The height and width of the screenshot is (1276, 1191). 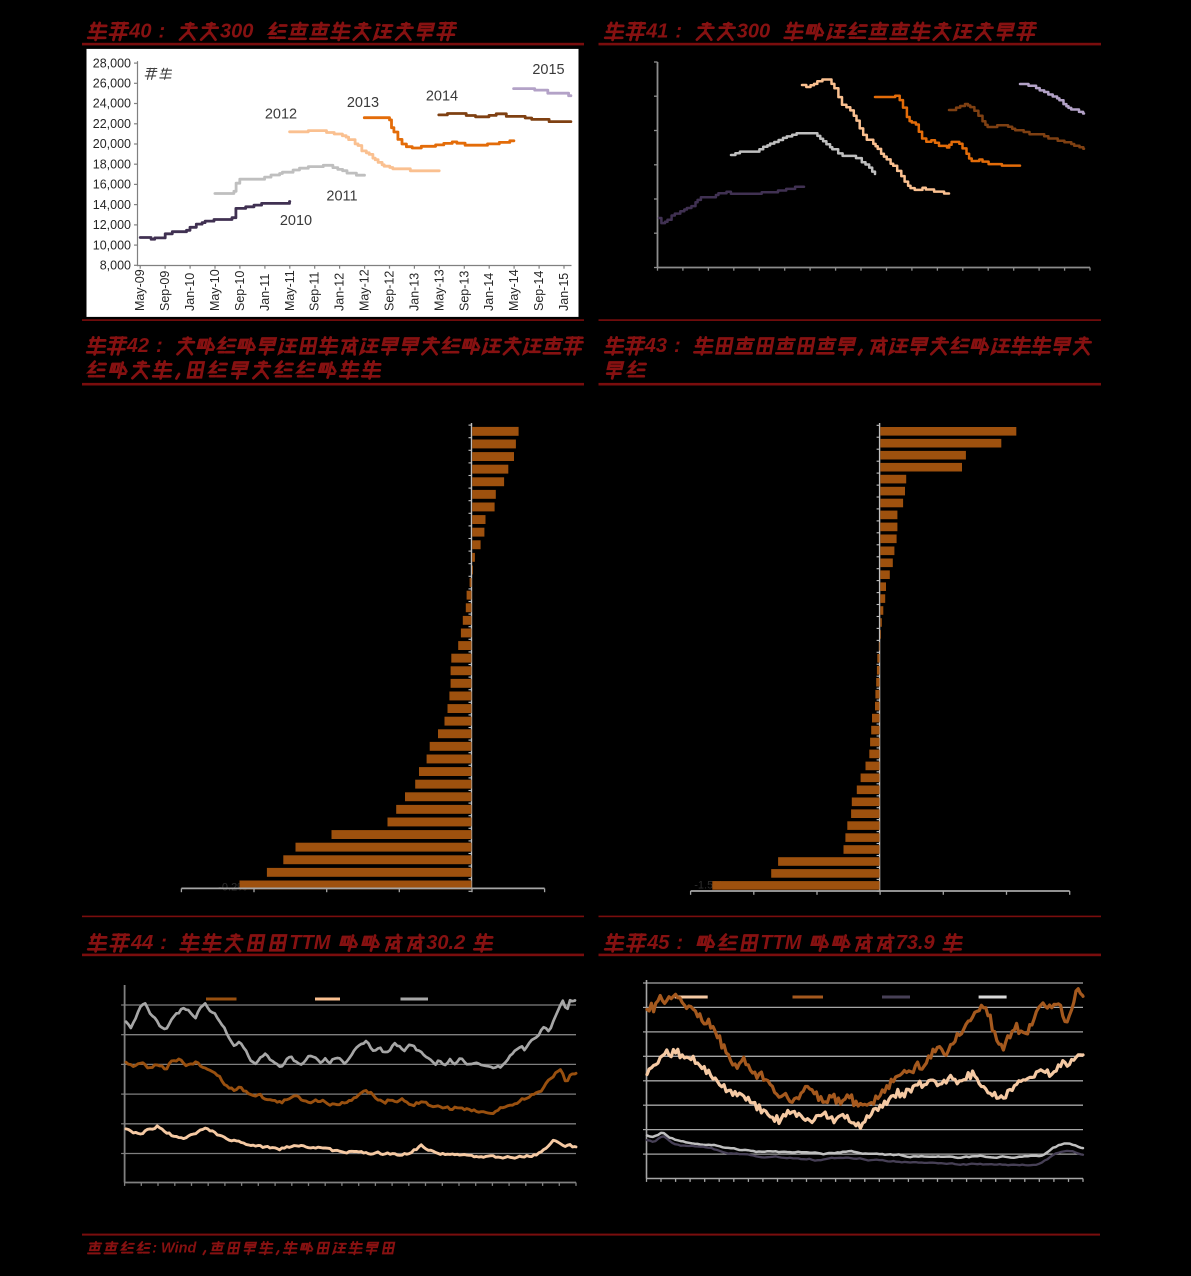 What do you see at coordinates (315, 291) in the screenshot?
I see `svg-text: Sep-11` at bounding box center [315, 291].